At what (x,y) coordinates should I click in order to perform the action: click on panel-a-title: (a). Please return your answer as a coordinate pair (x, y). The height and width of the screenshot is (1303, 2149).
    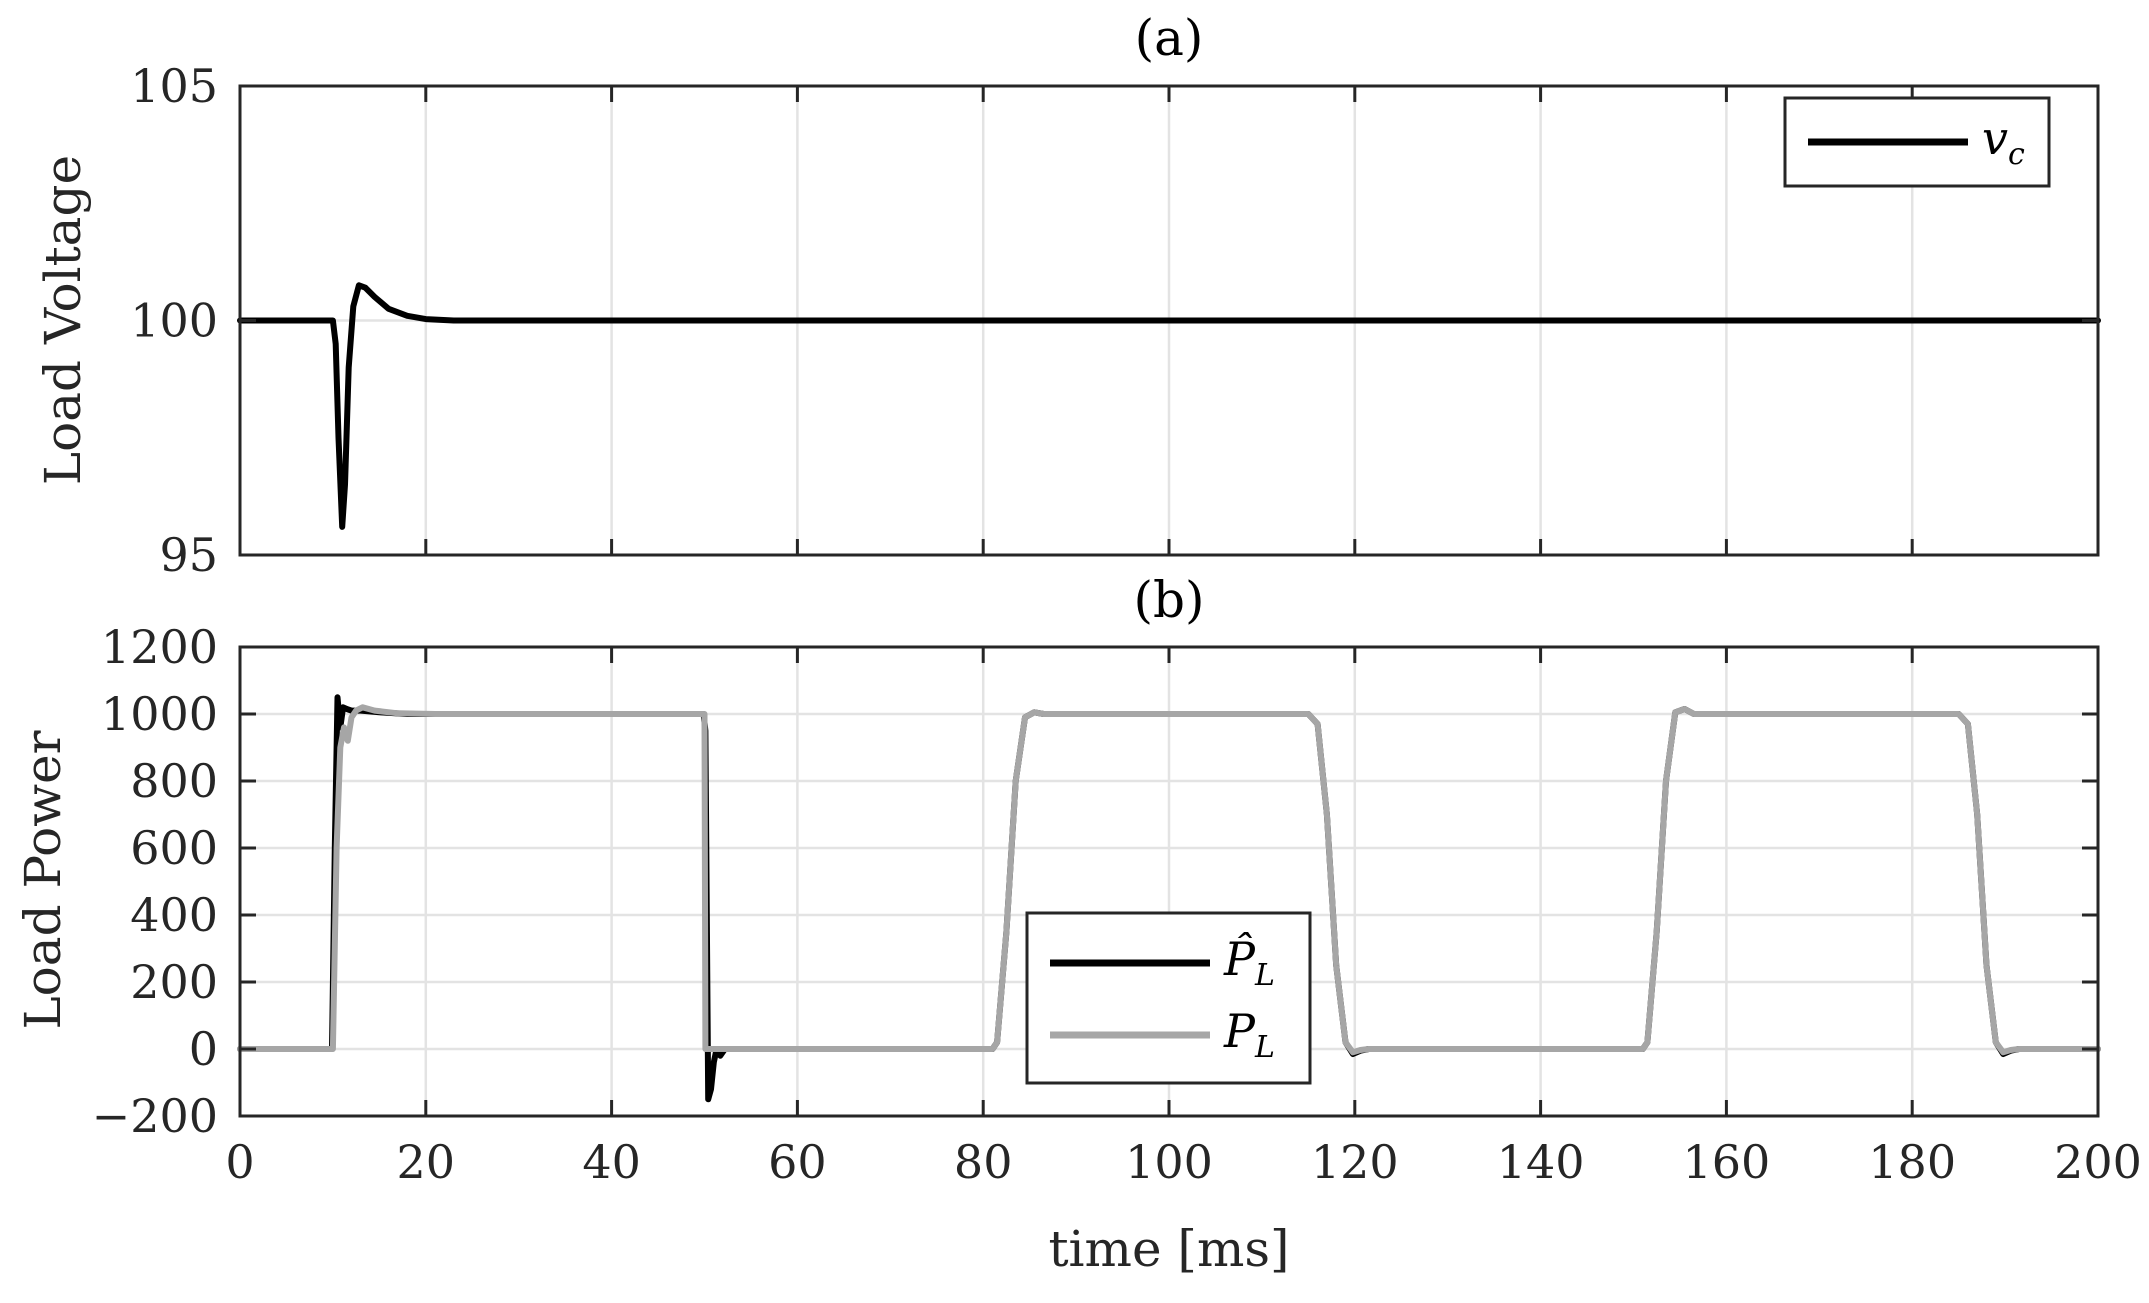
    Looking at the image, I should click on (1169, 38).